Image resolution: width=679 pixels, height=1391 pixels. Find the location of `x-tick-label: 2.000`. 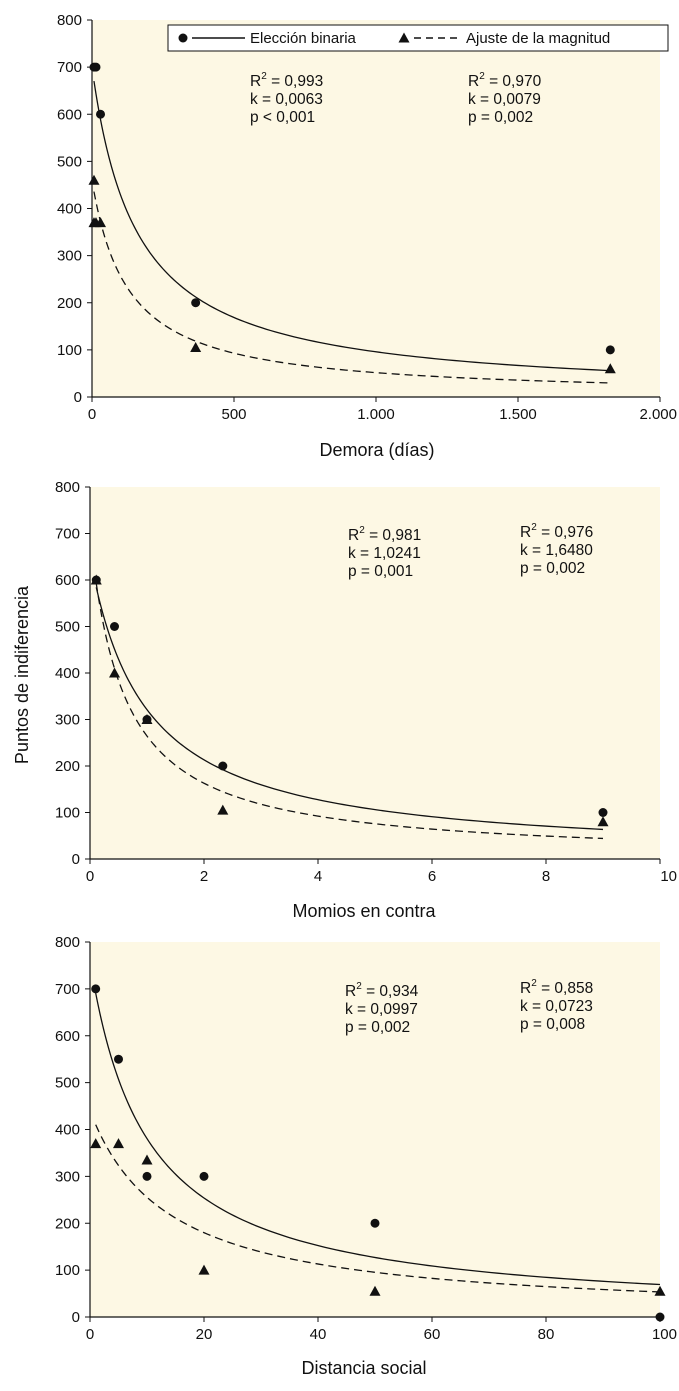

x-tick-label: 2.000 is located at coordinates (658, 414).